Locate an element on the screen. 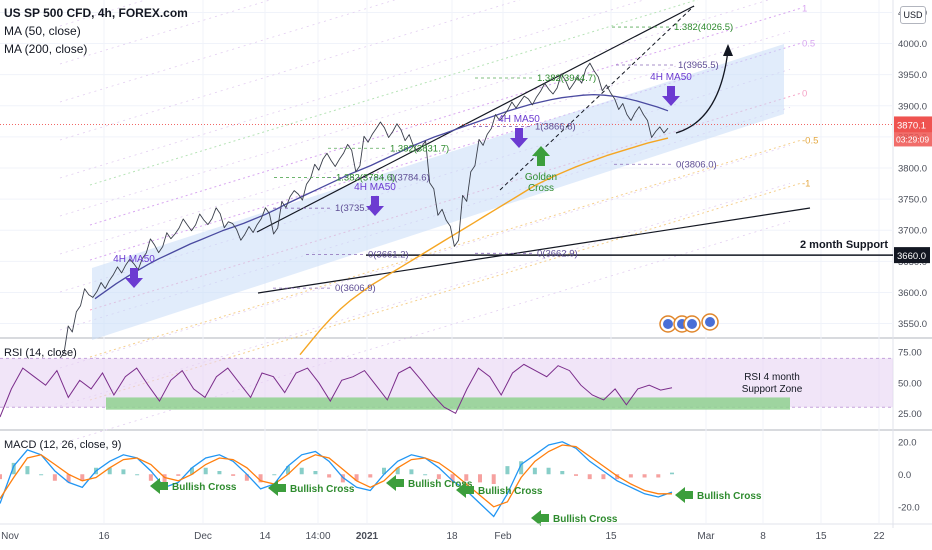  macd-tick-label: -20.0 is located at coordinates (909, 507).